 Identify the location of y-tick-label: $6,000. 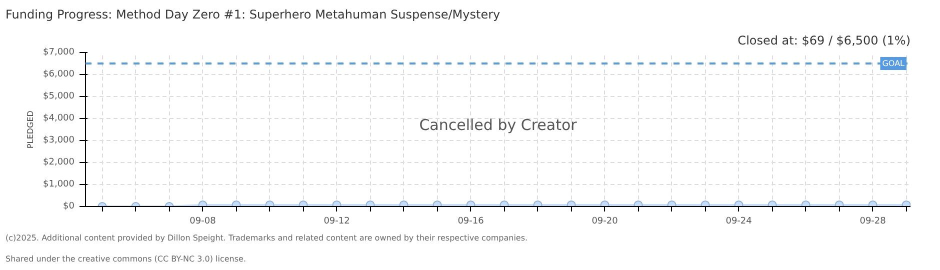
(59, 75).